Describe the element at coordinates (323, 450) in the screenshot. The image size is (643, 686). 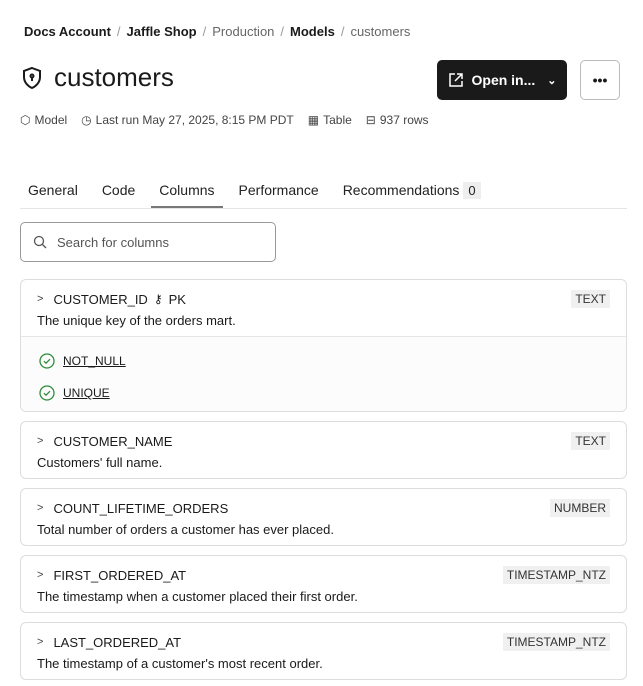
I see `column-card: > CUSTOMER_NAME TEXT Customers' full name.` at that location.